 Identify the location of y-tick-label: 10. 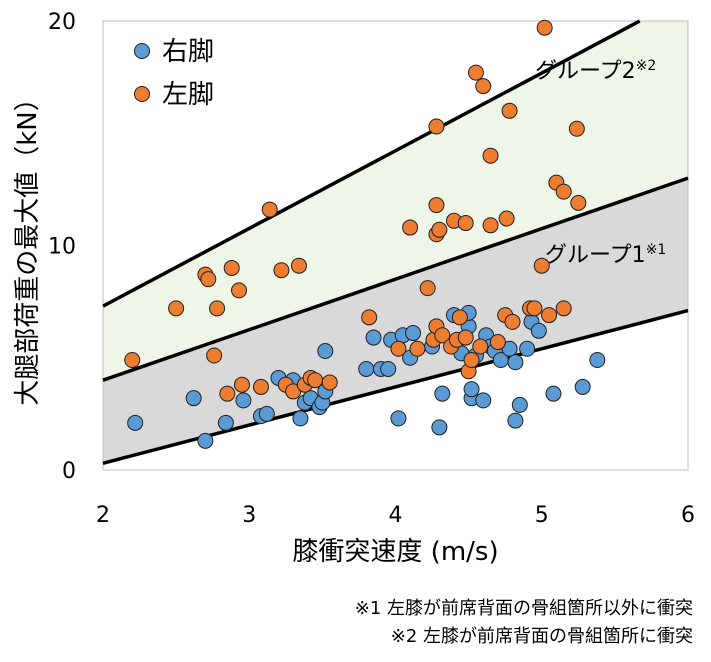
(62, 247).